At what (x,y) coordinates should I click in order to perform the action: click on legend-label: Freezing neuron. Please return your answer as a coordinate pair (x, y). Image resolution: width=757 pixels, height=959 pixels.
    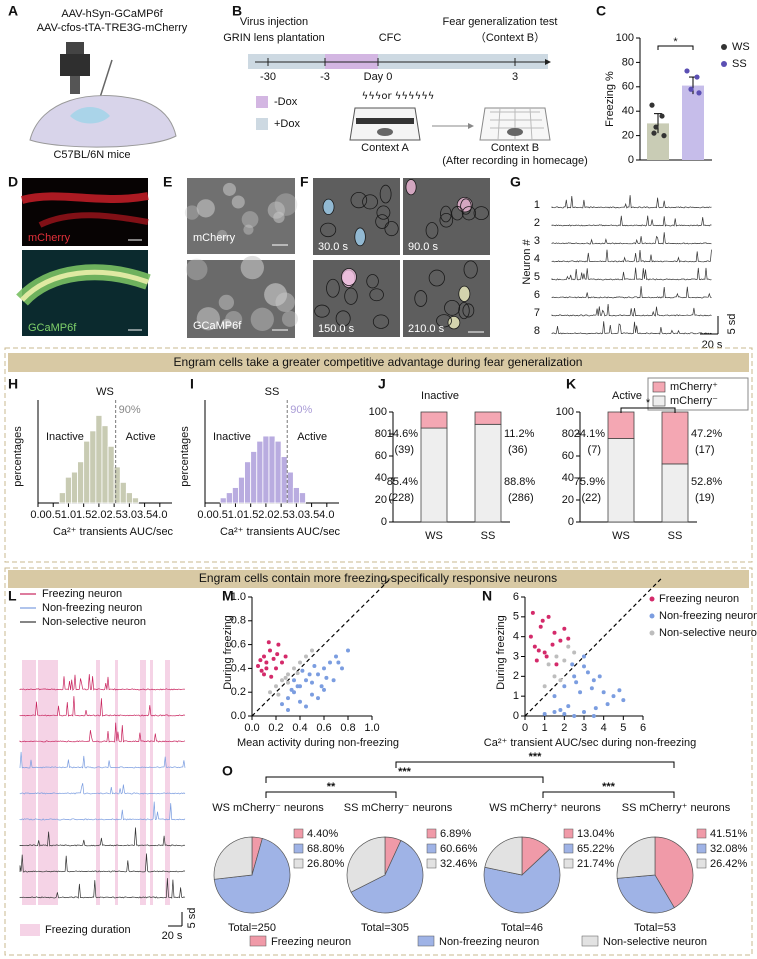
    Looking at the image, I should click on (699, 599).